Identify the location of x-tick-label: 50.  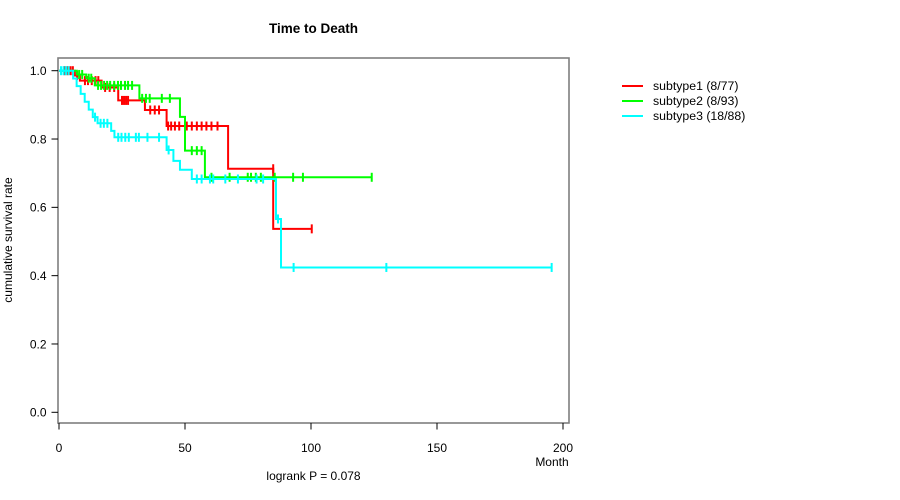
(185, 448).